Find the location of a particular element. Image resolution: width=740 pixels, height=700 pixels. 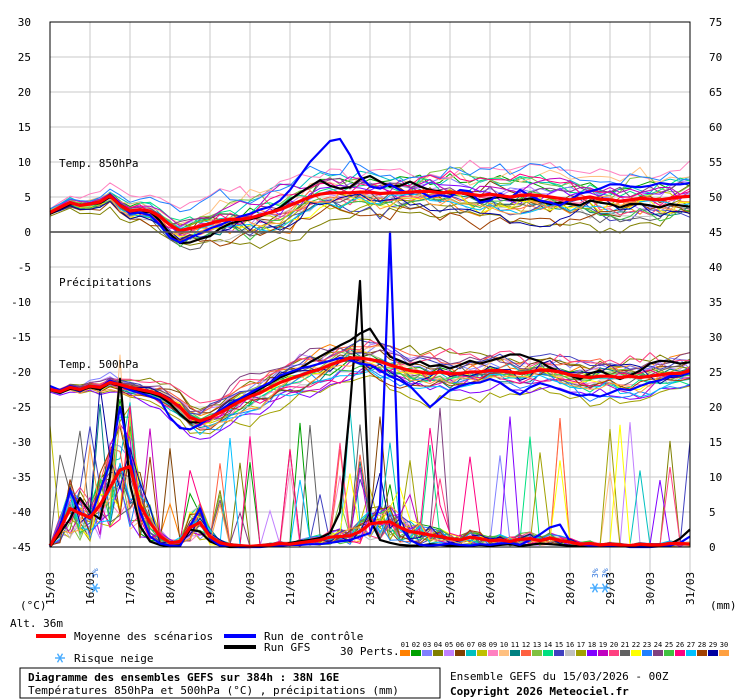

pert-number: 12 is located at coordinates (526, 645).